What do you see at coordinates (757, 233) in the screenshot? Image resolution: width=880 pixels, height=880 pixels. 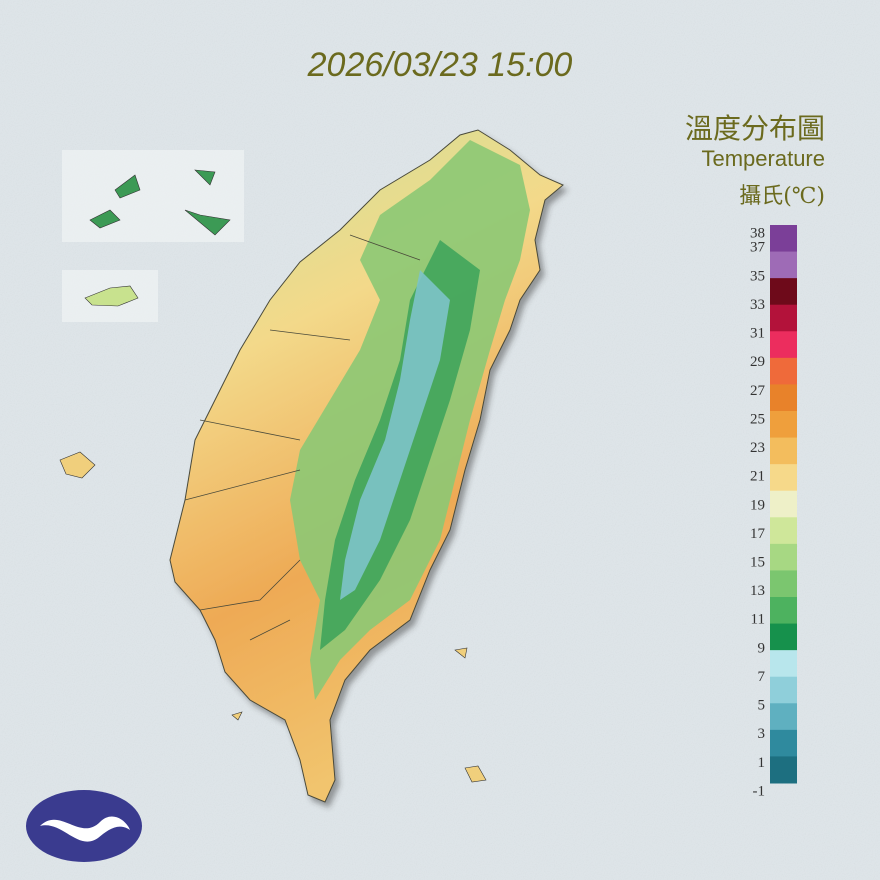 I see `legend-label: 38` at bounding box center [757, 233].